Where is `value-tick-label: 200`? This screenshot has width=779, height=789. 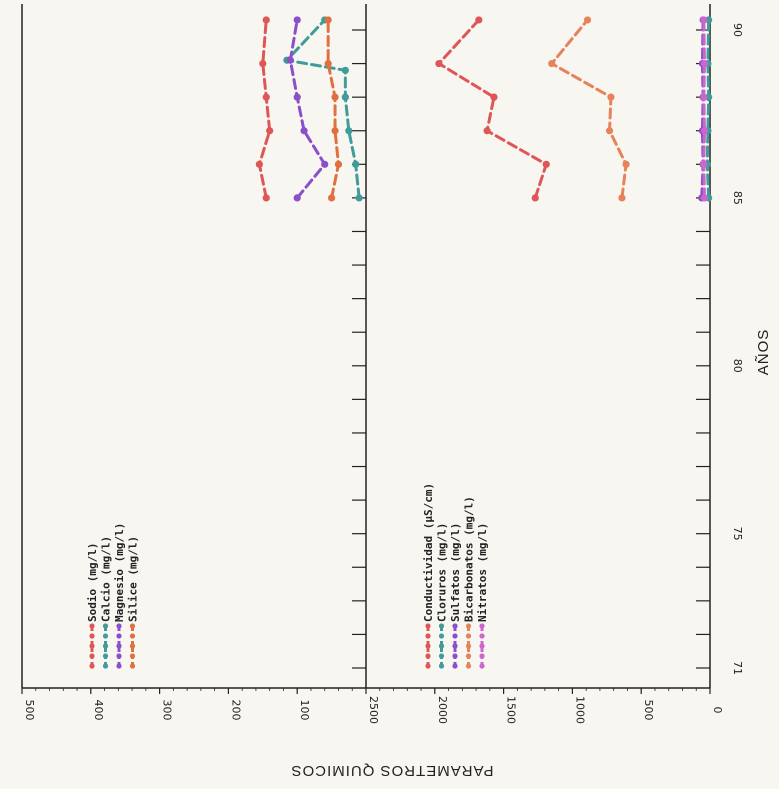
value-tick-label: 200 is located at coordinates (235, 710).